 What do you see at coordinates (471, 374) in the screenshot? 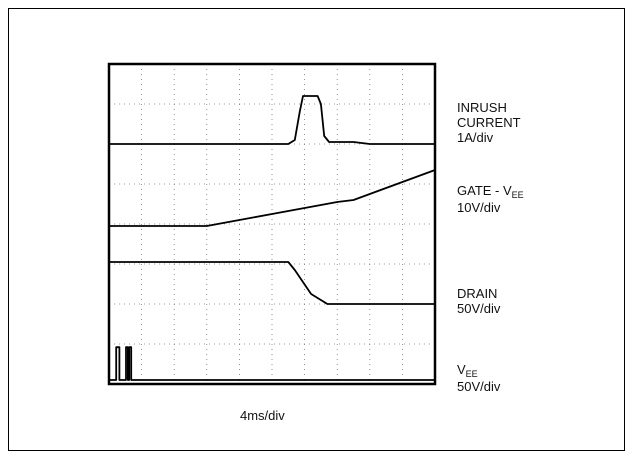
I see `vee-title-sub: EE` at bounding box center [471, 374].